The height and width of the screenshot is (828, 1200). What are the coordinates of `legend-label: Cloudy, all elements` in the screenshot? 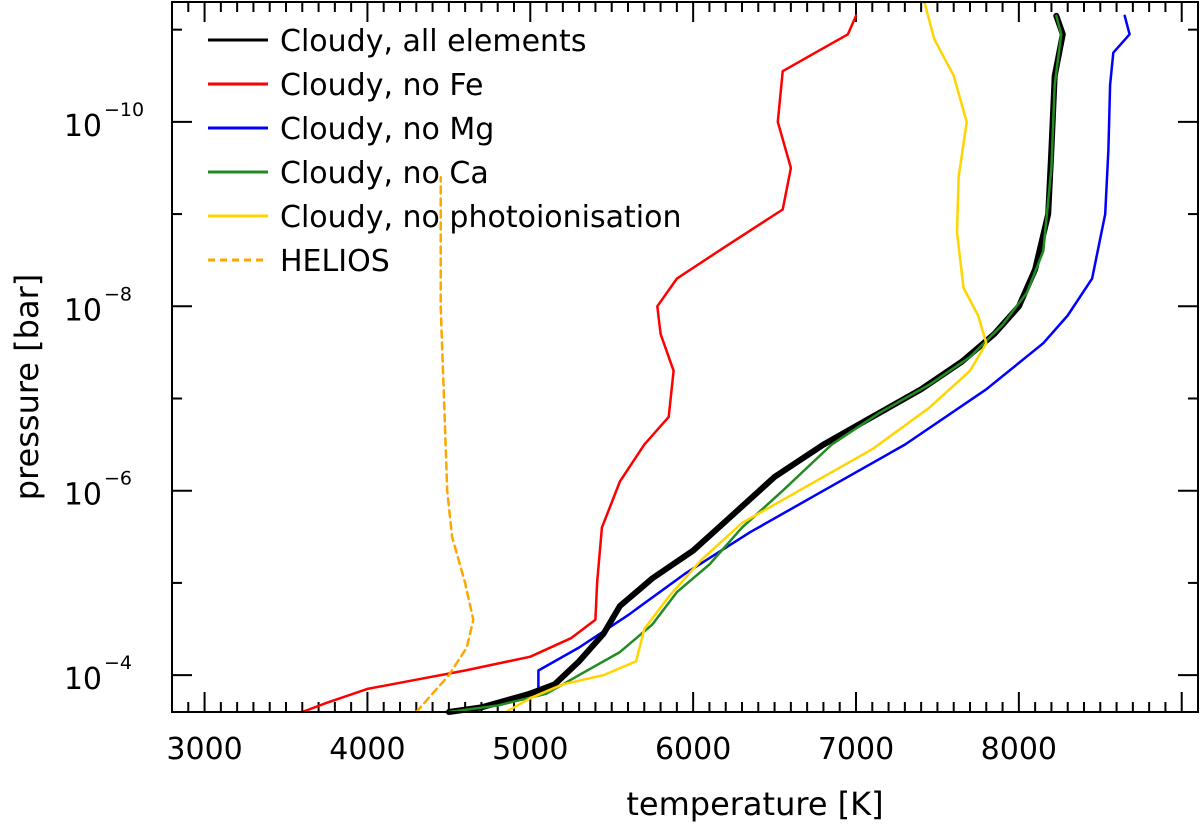 It's located at (433, 41).